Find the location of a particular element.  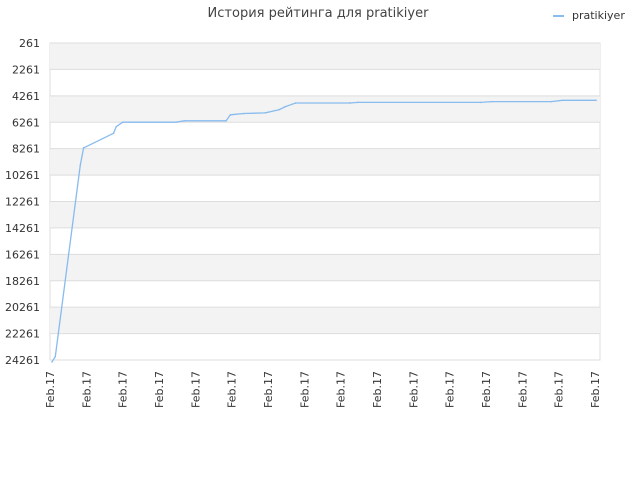

y-tick-label: 20261 is located at coordinates (22, 307).